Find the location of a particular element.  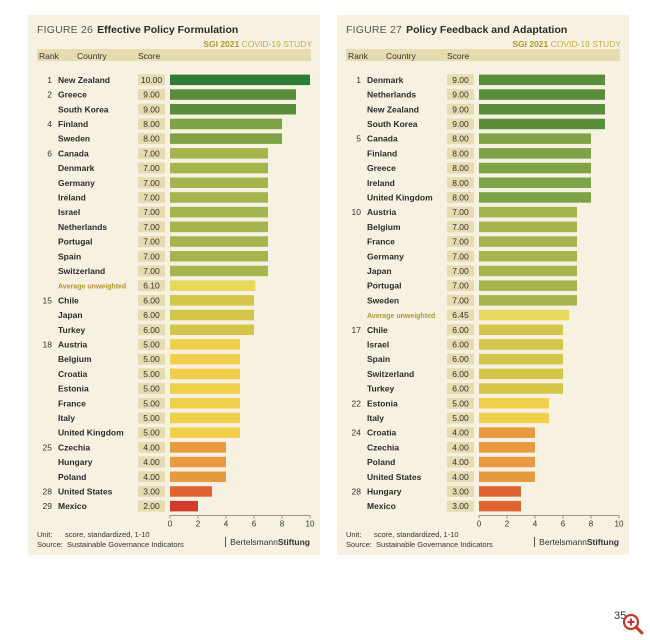

rank-label: 10 is located at coordinates (357, 212).